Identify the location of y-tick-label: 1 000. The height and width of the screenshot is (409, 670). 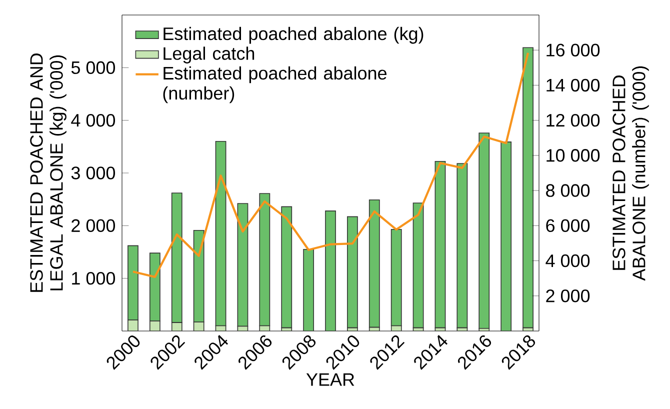
(94, 278).